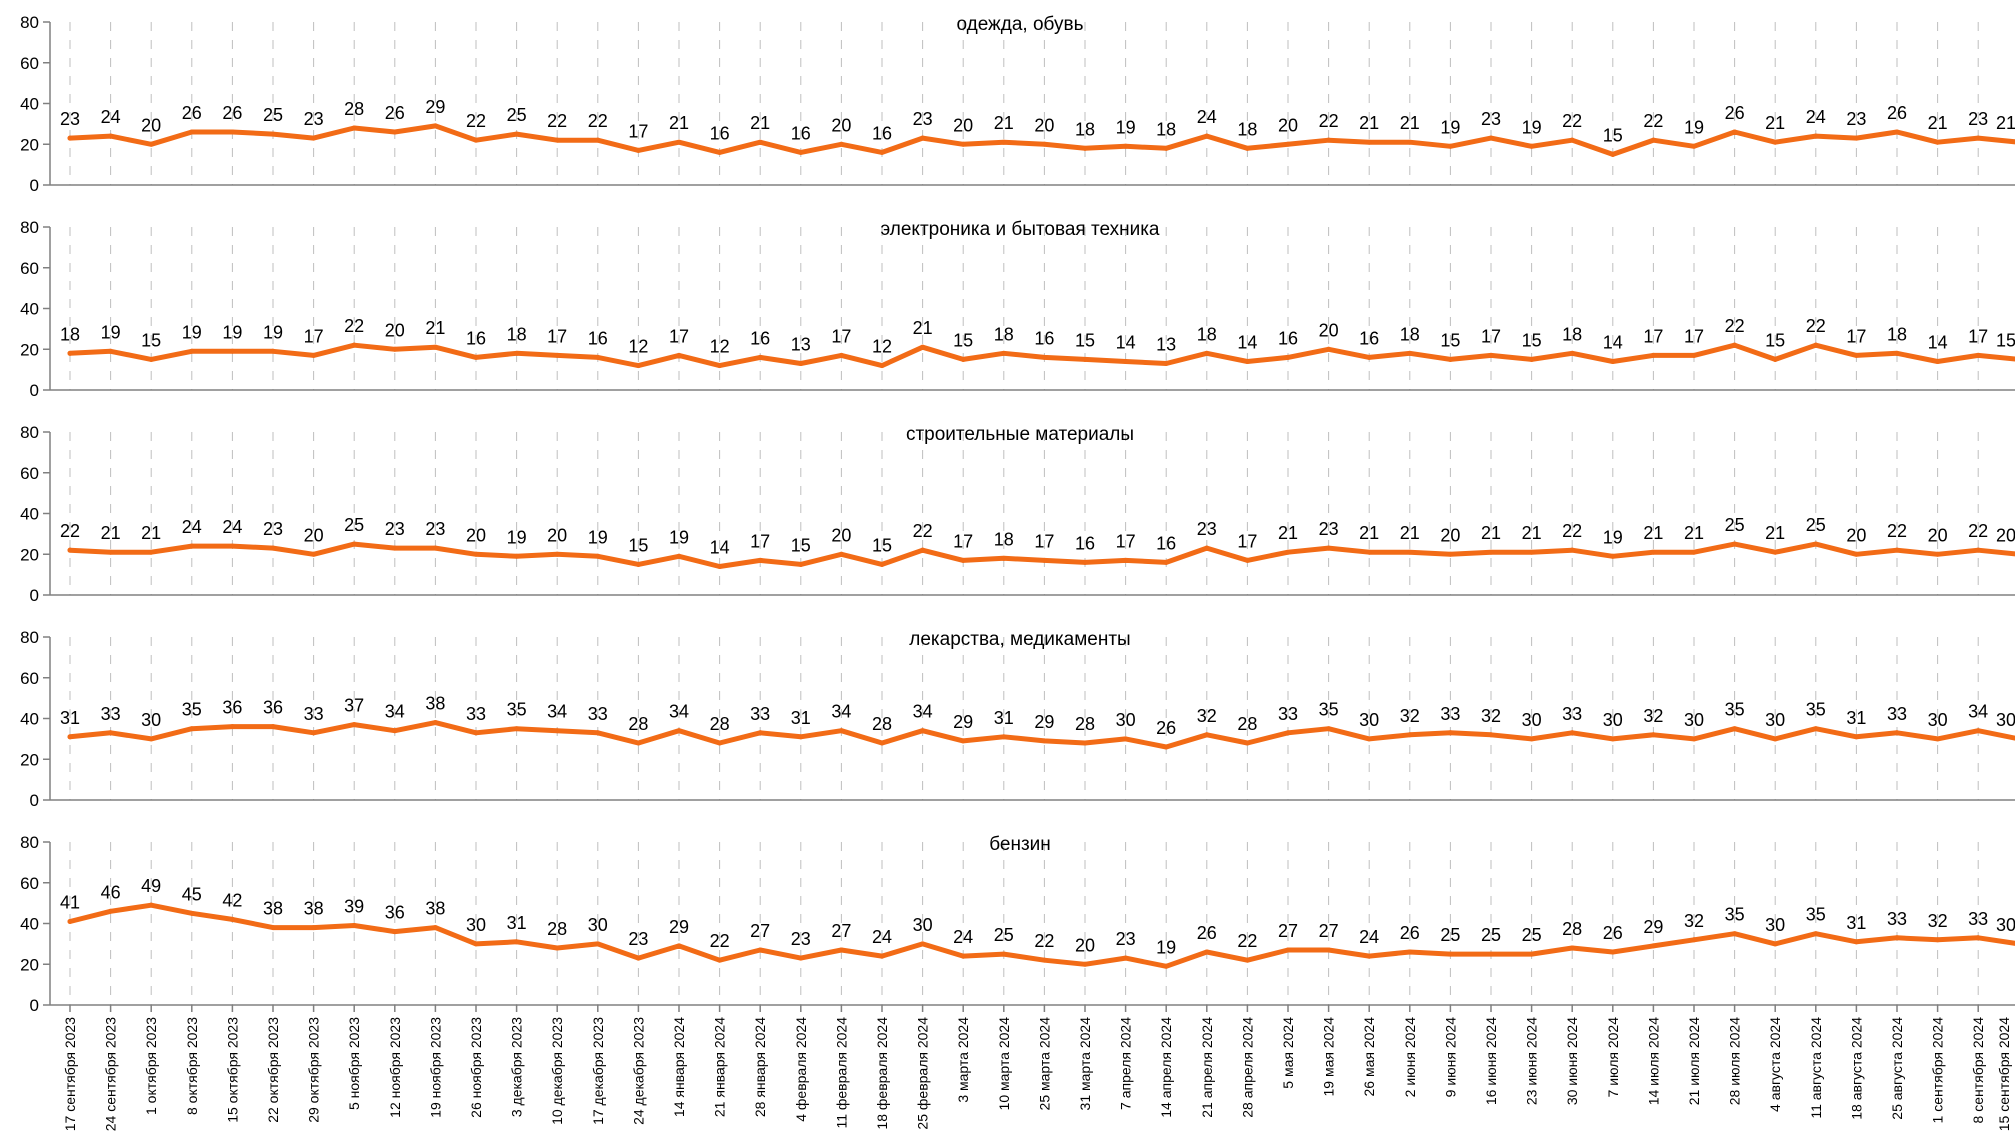  I want to click on data-label: 38, so click(314, 909).